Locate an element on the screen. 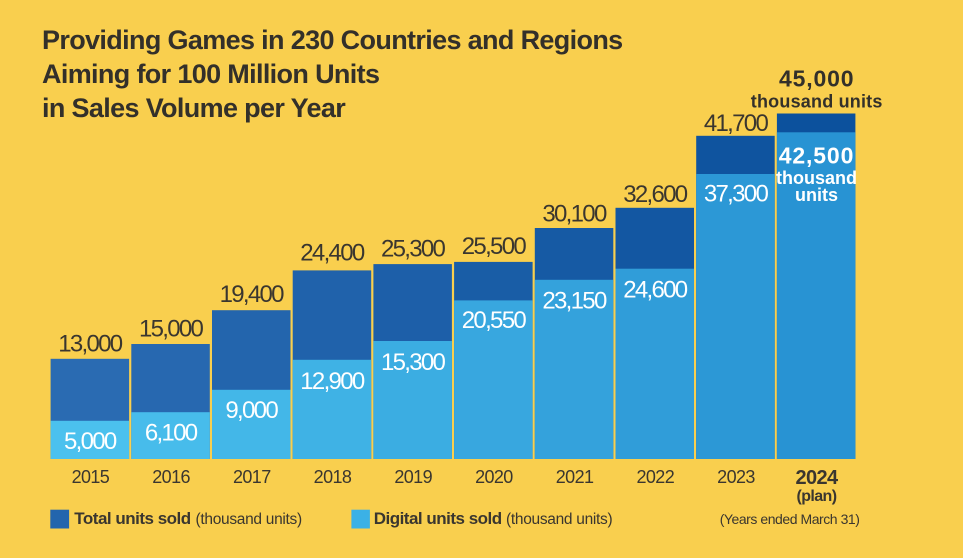 This screenshot has width=963, height=558. svg-text: in Sales Volume per Year is located at coordinates (194, 108).